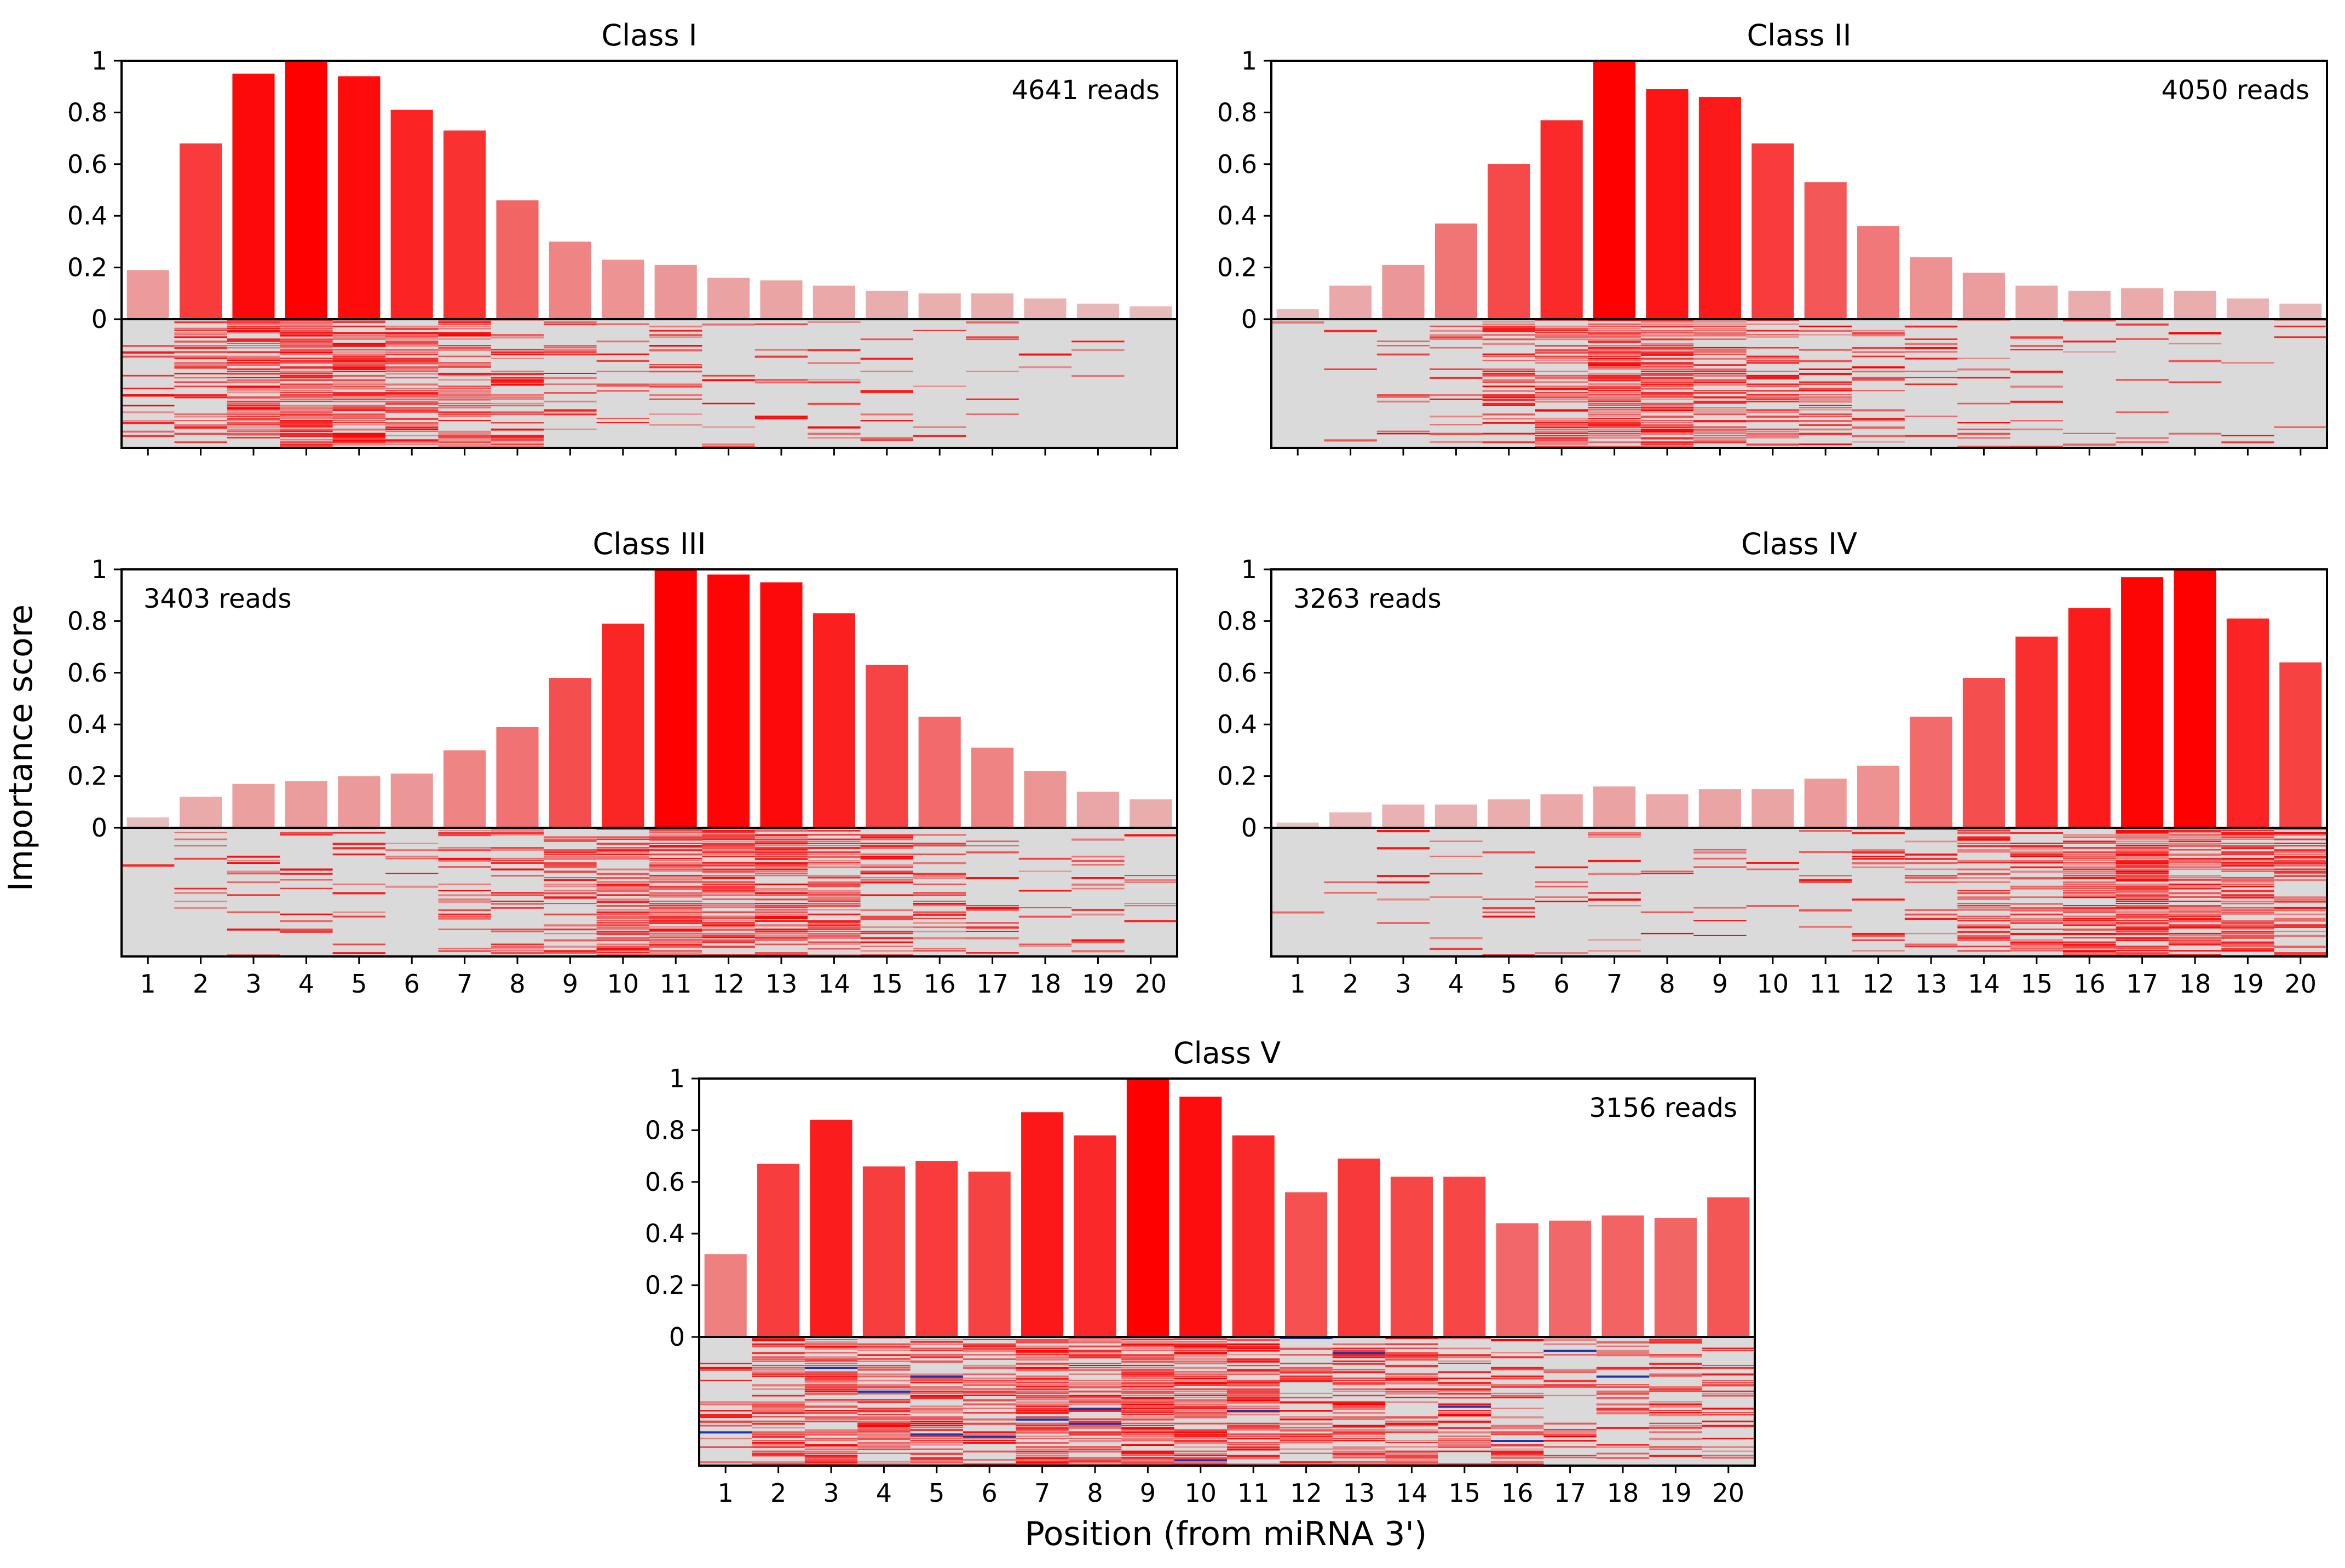 Image resolution: width=2345 pixels, height=1568 pixels. Describe the element at coordinates (87, 776) in the screenshot. I see `y-tick-label: 0.2` at that location.